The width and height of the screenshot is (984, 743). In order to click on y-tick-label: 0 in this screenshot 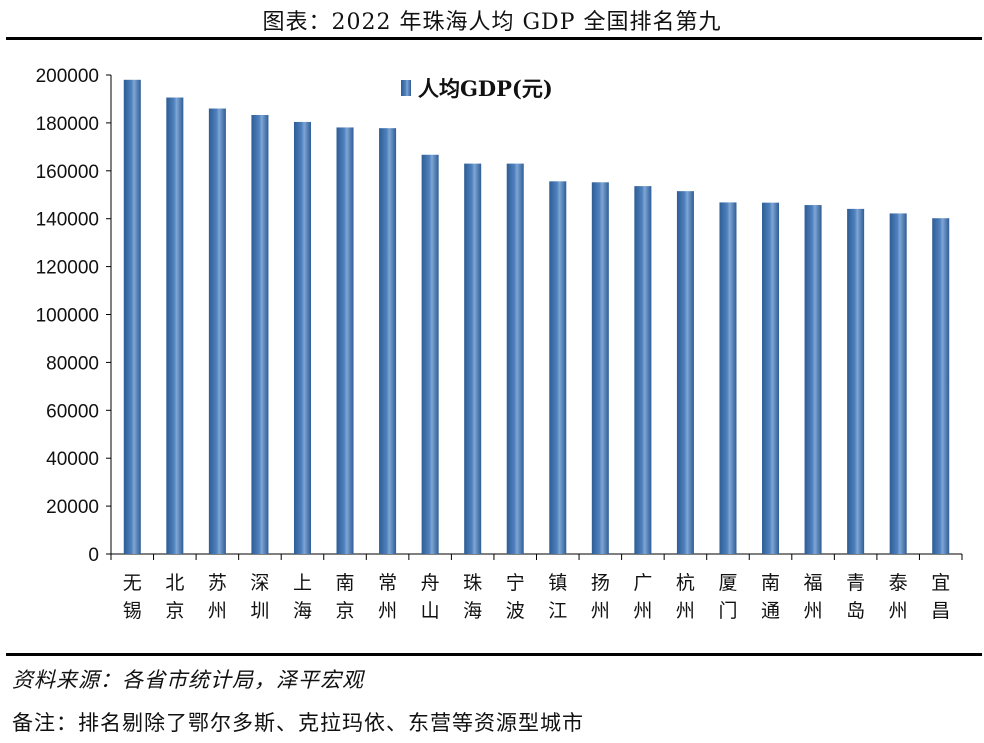, I will do `click(93, 555)`.